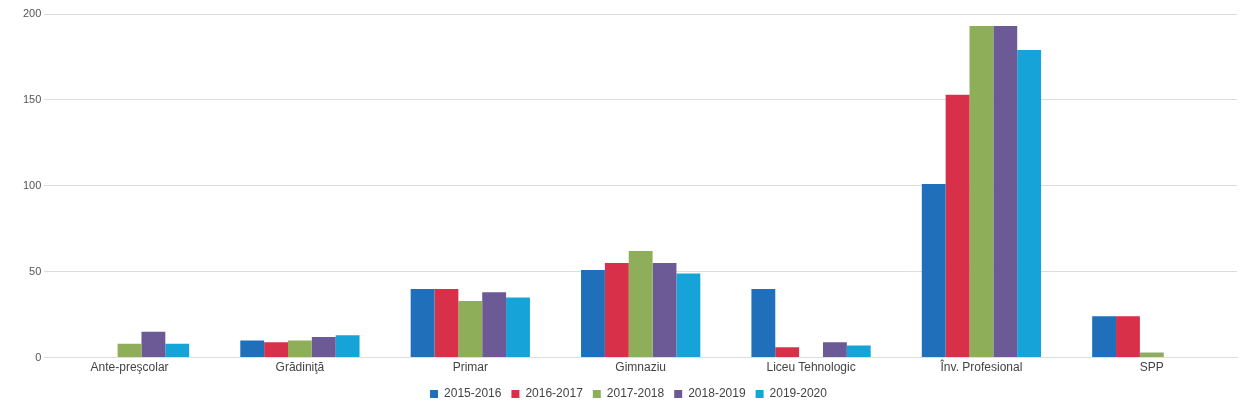 This screenshot has width=1247, height=414. I want to click on x-tick-label: Ante-preşcolar, so click(129, 367).